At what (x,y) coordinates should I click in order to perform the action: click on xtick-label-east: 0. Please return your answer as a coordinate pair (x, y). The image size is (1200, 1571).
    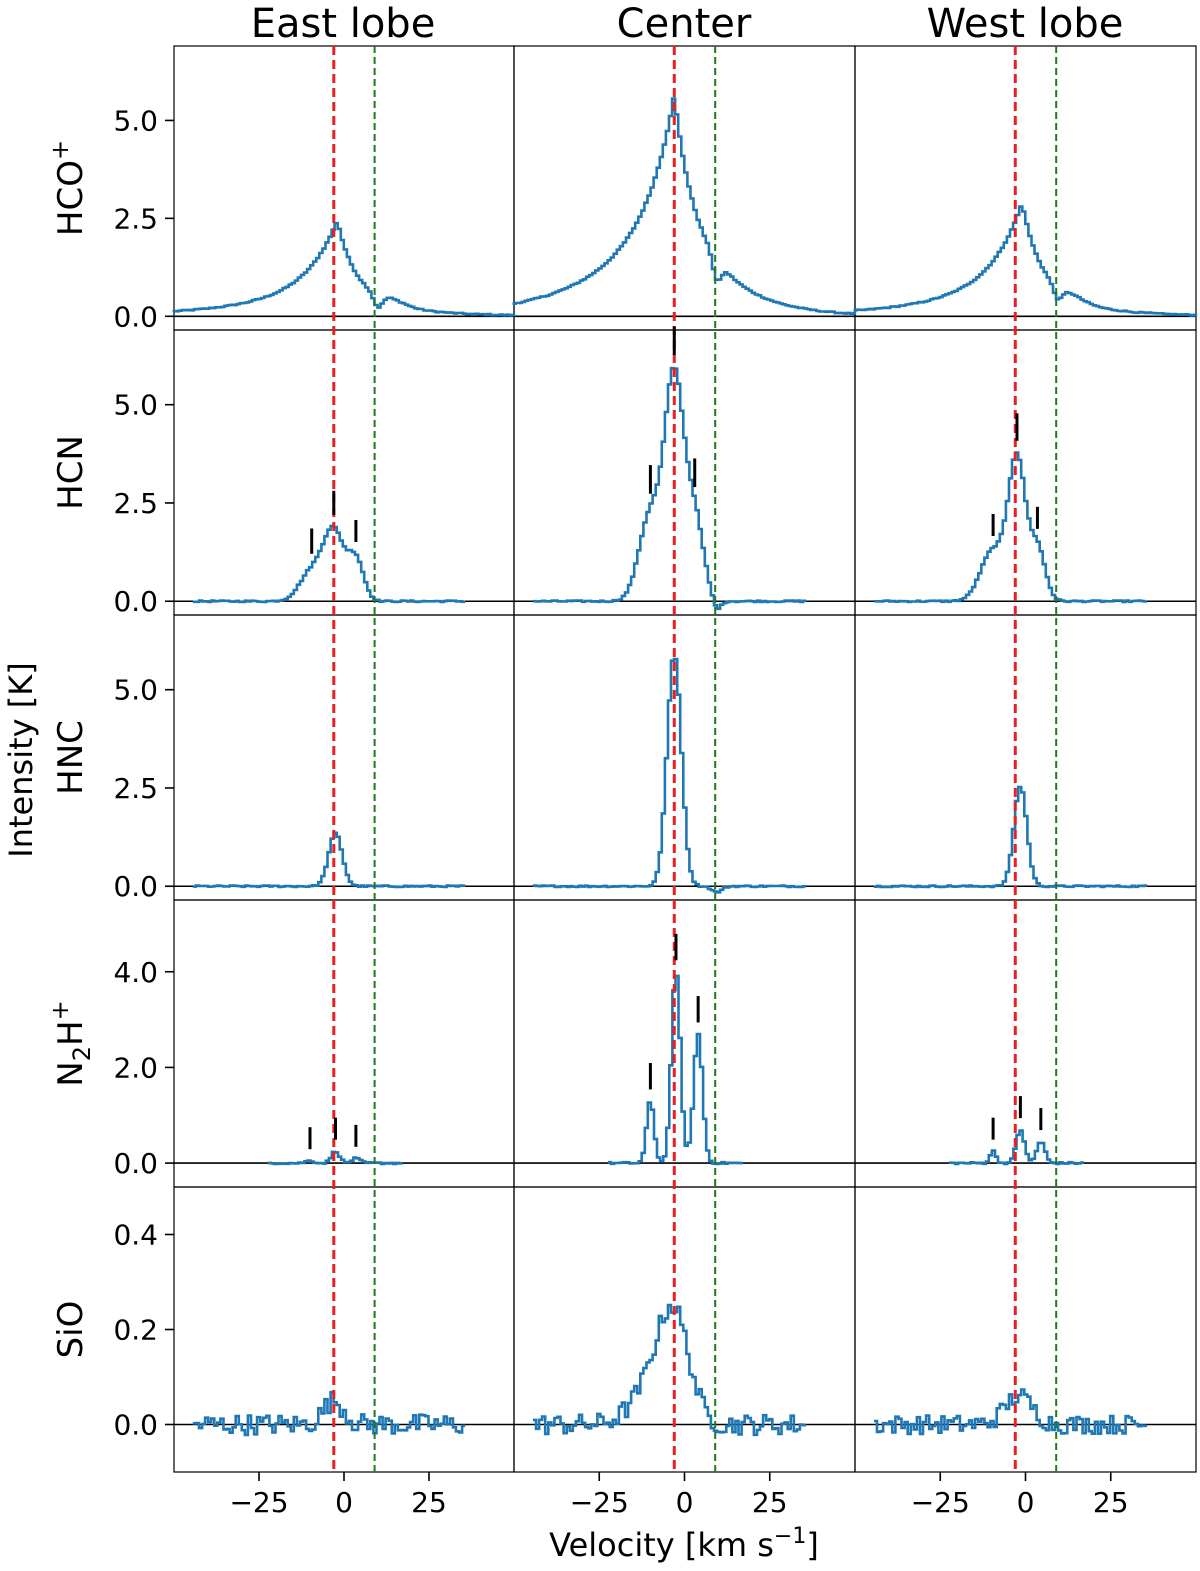
    Looking at the image, I should click on (344, 1502).